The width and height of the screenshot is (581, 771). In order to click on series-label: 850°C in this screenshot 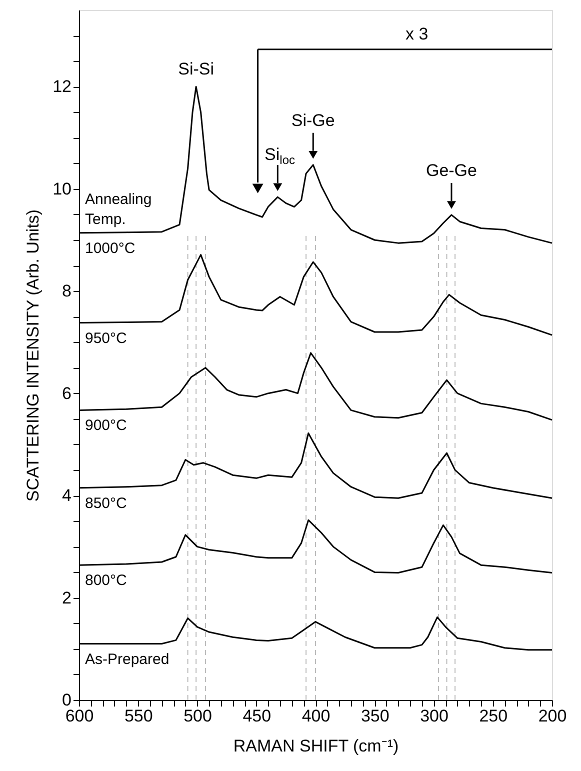, I will do `click(106, 503)`.